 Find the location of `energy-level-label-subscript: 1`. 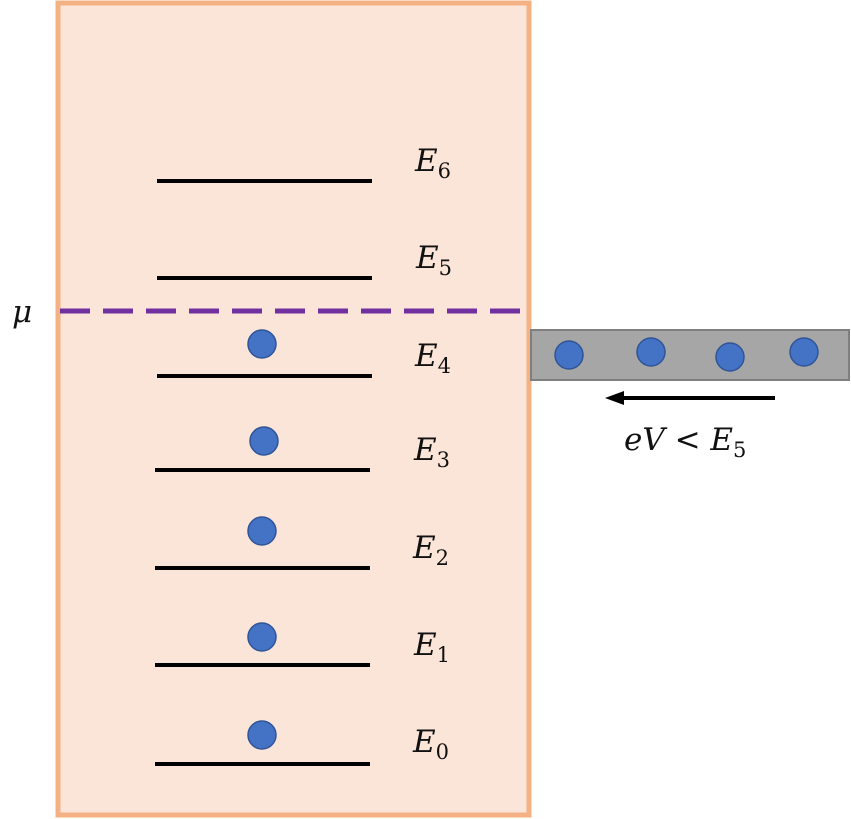

energy-level-label-subscript: 1 is located at coordinates (443, 655).